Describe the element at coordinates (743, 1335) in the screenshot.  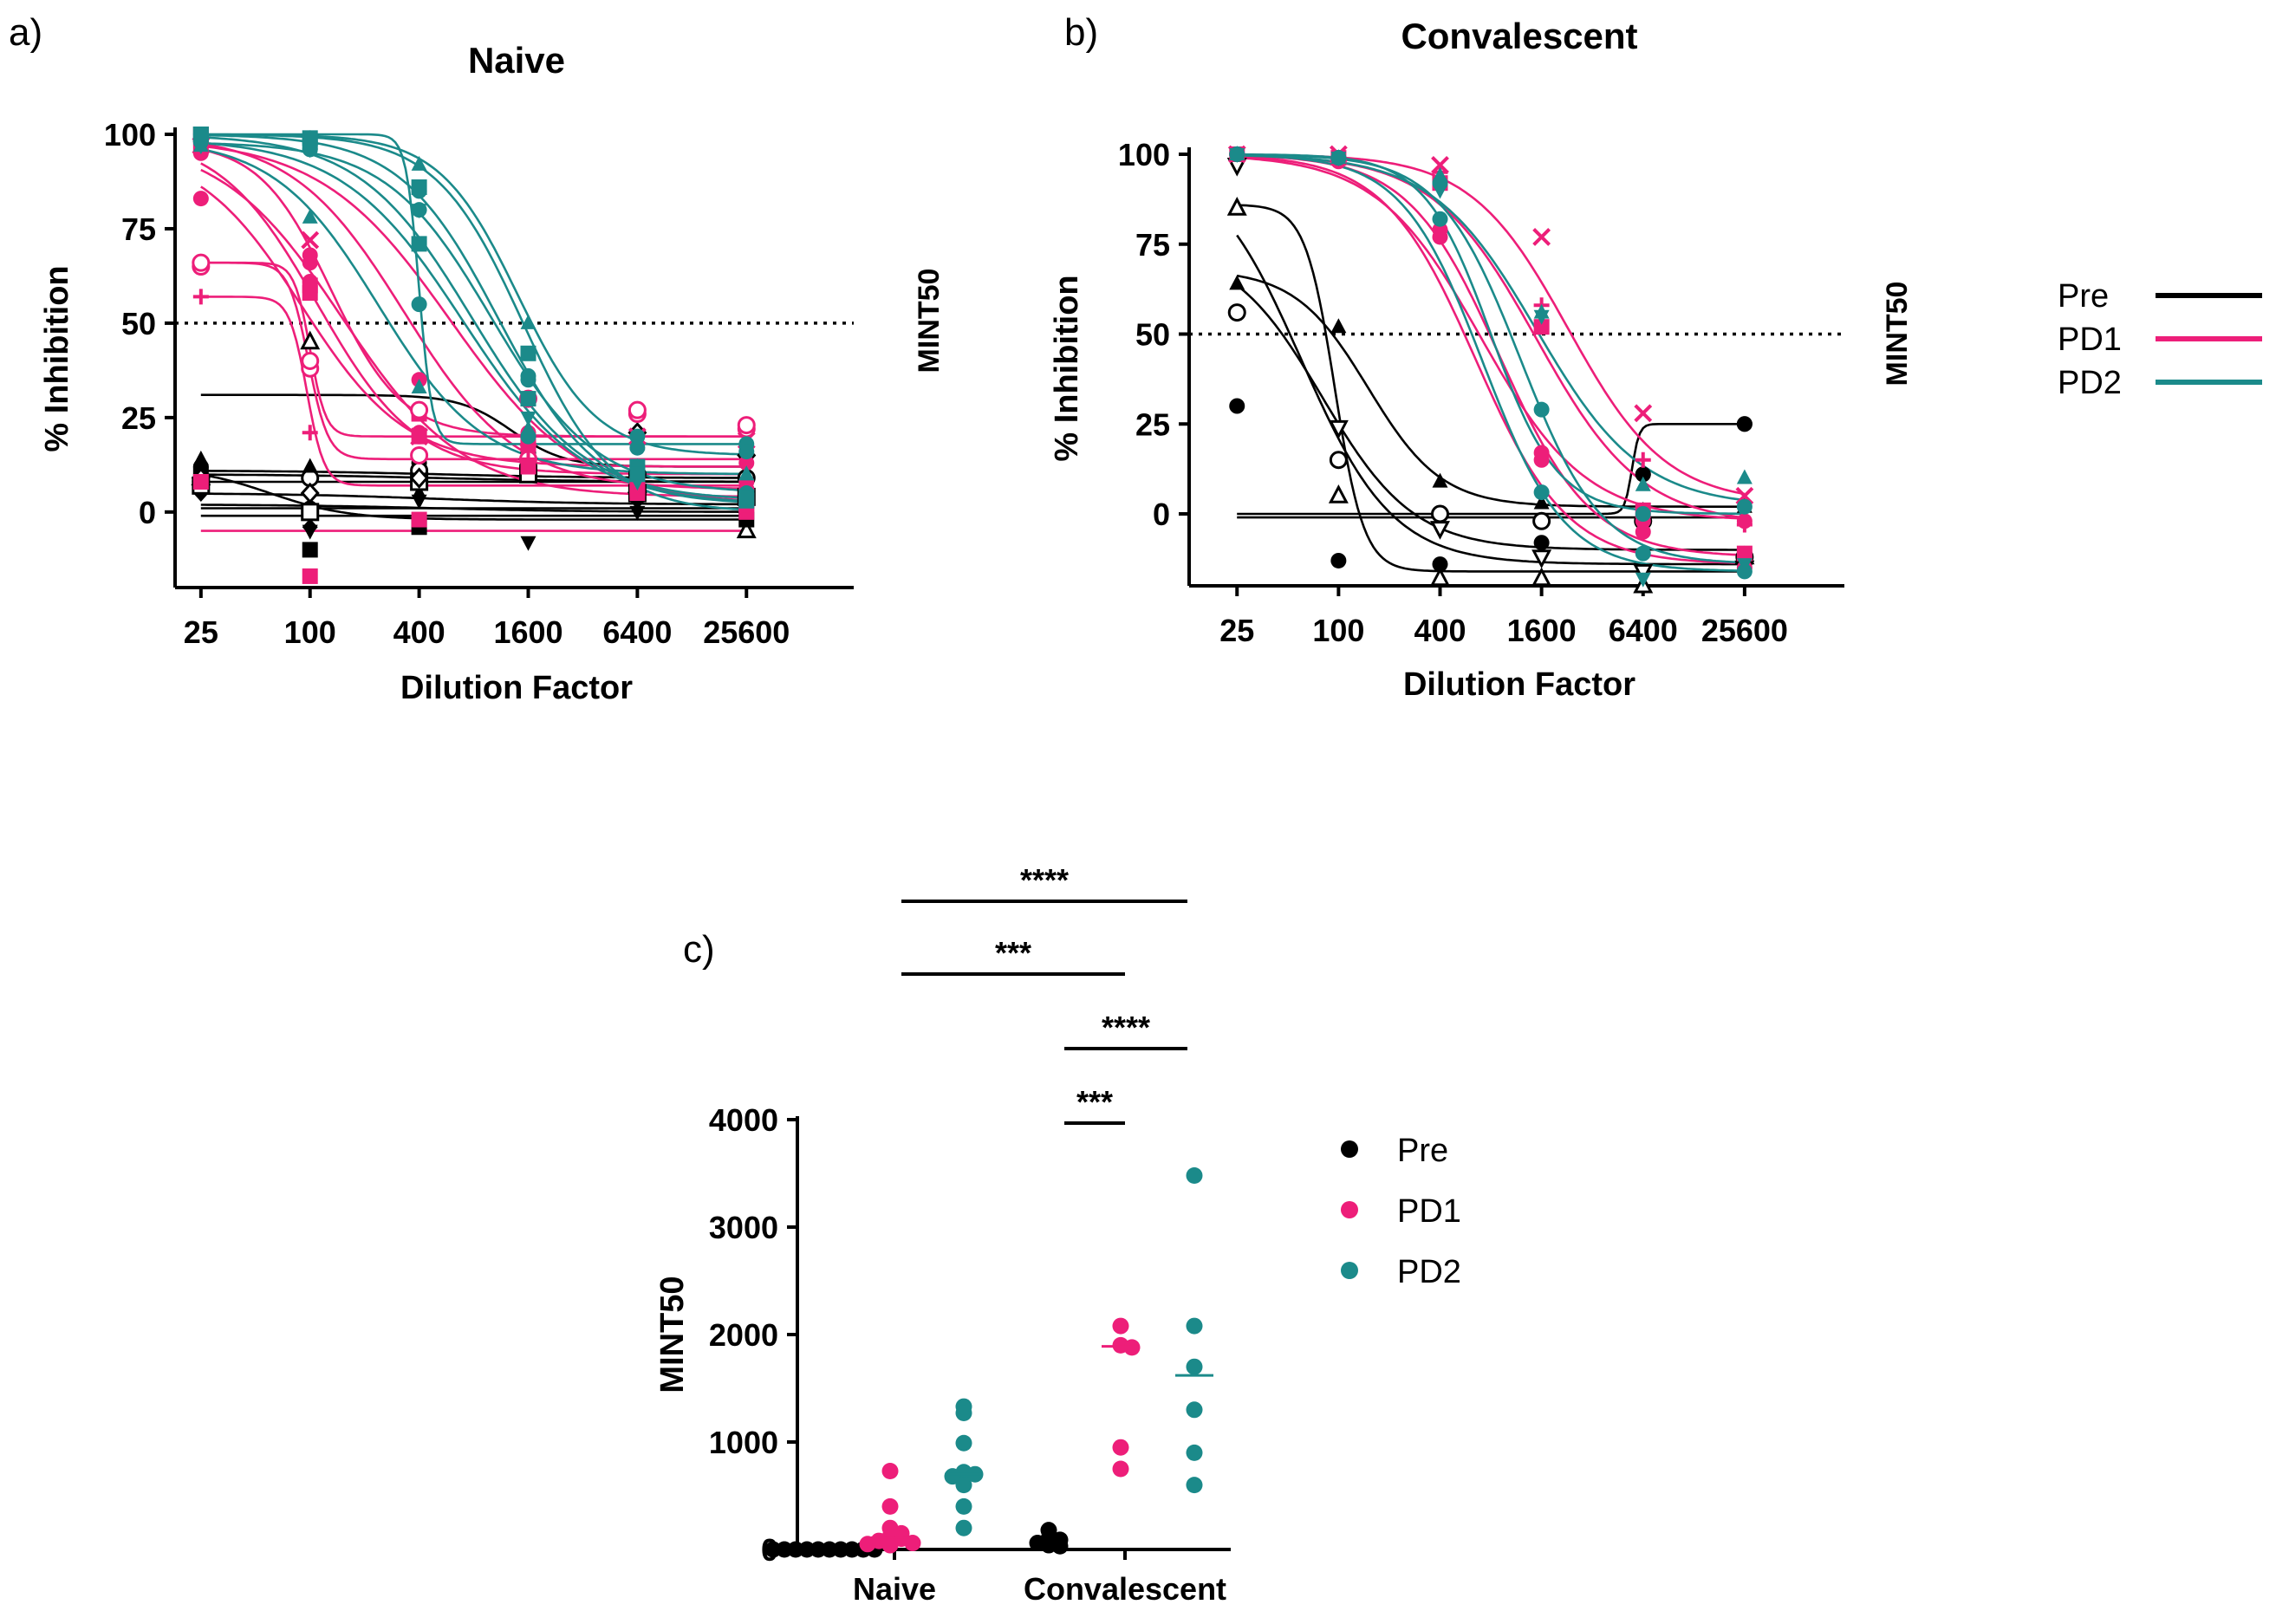
I see `mint50-y-tick-label: 2000` at that location.